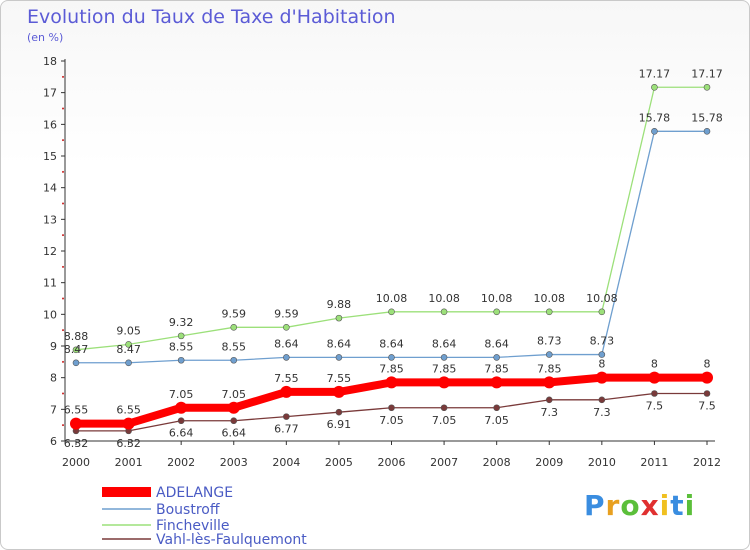  I want to click on x-tick-label: 2000, so click(76, 462).